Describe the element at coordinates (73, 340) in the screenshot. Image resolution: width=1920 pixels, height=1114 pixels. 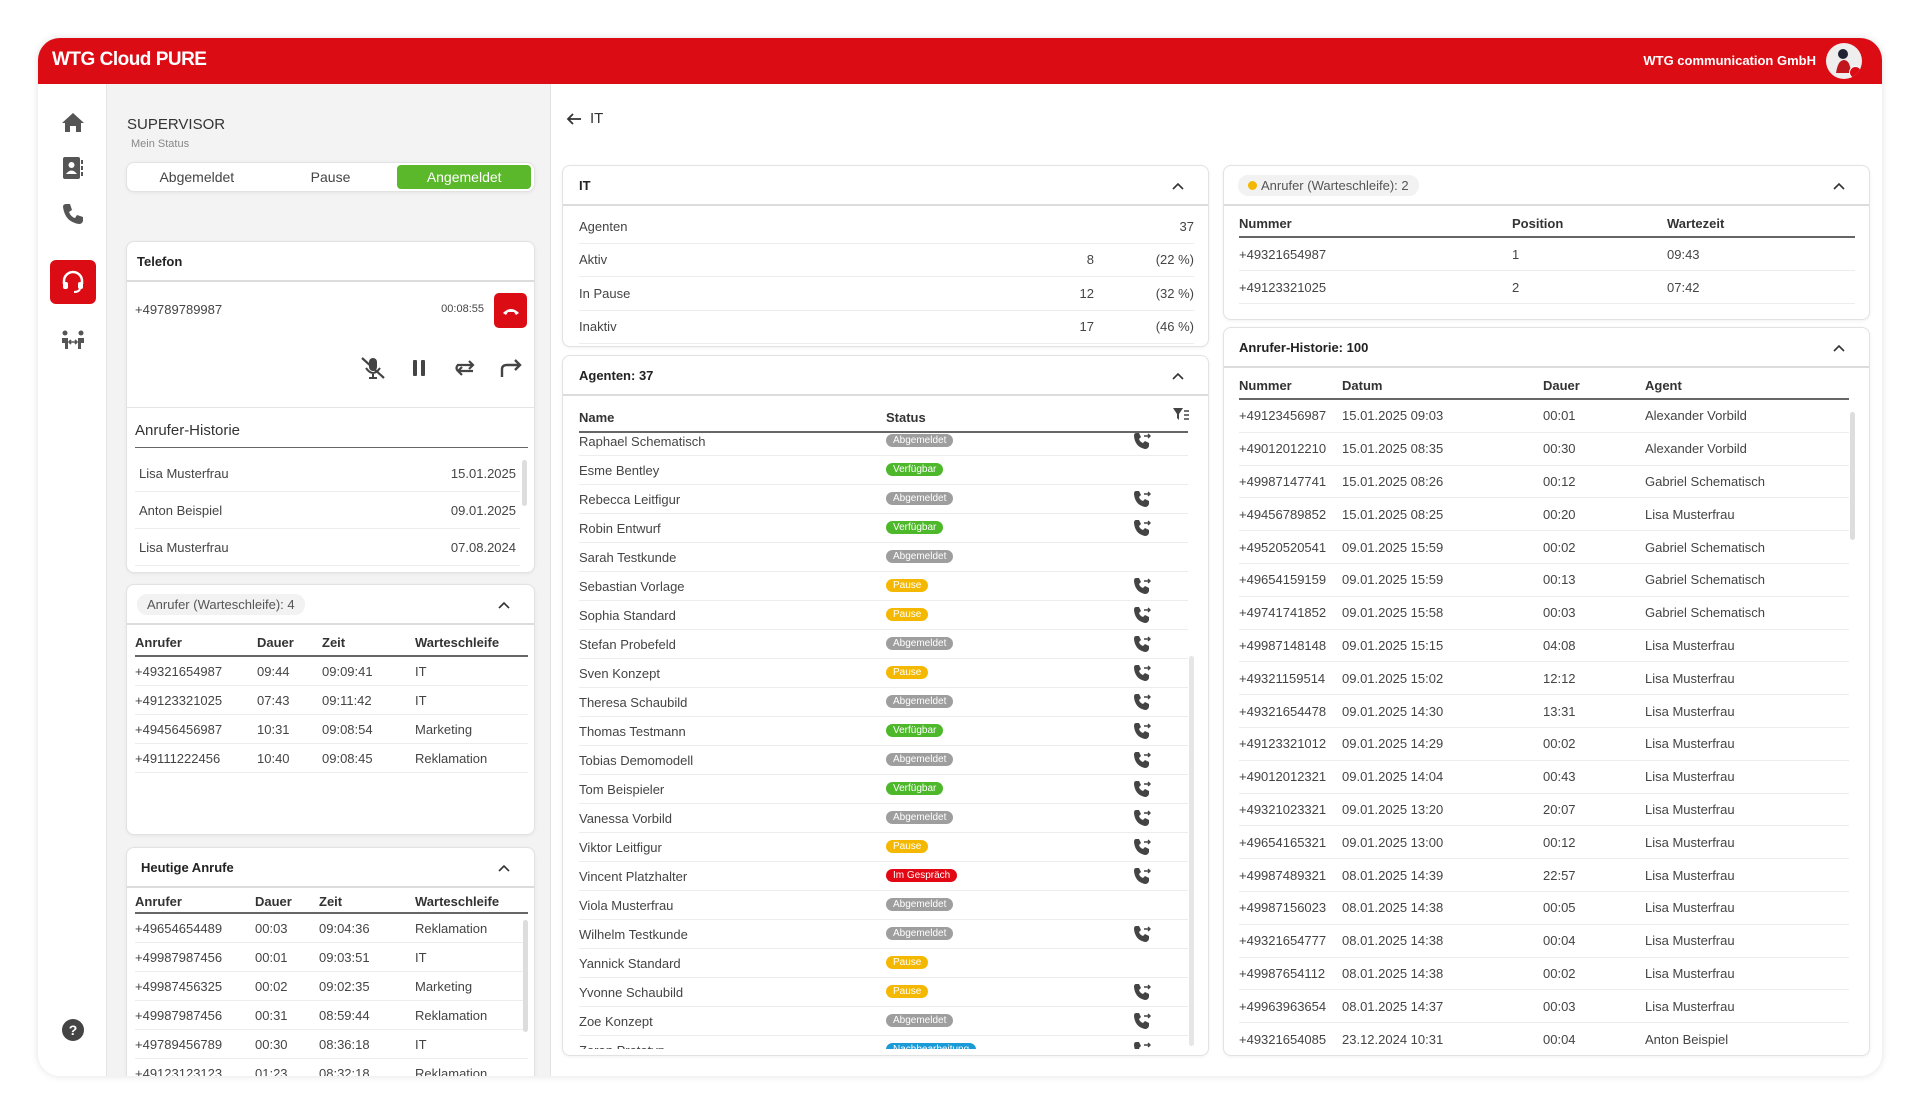
I see `nav-team` at that location.